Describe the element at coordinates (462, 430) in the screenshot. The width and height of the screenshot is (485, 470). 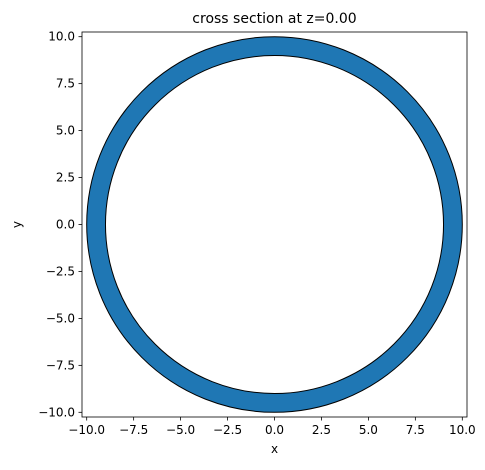
I see `x-tick-label: 10.0` at that location.